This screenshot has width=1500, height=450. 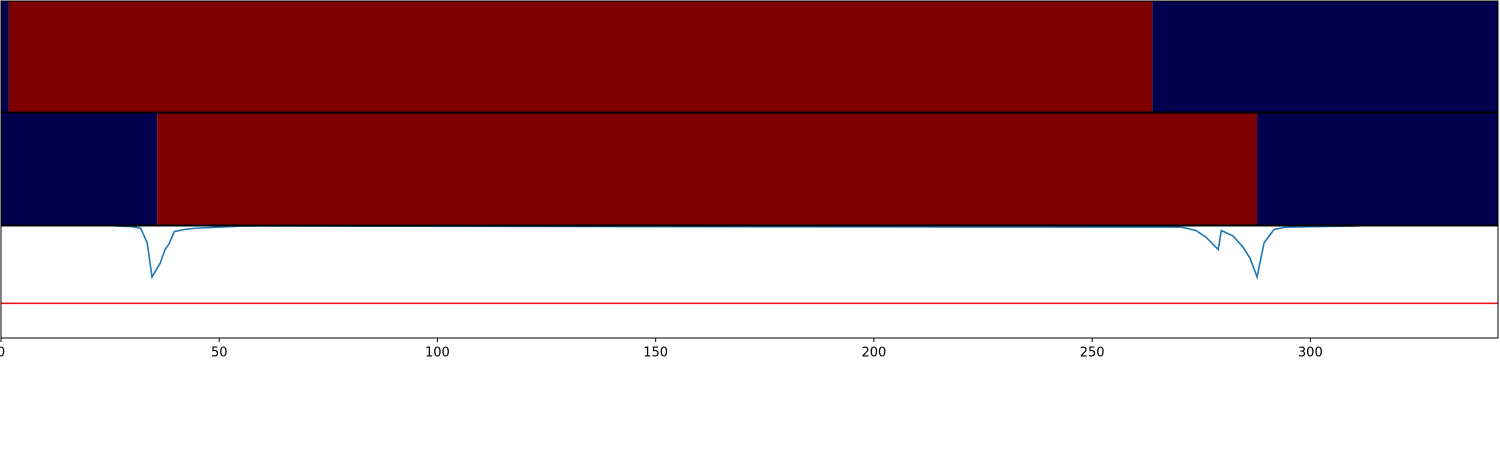 What do you see at coordinates (437, 353) in the screenshot?
I see `x-tick-label: 100` at bounding box center [437, 353].